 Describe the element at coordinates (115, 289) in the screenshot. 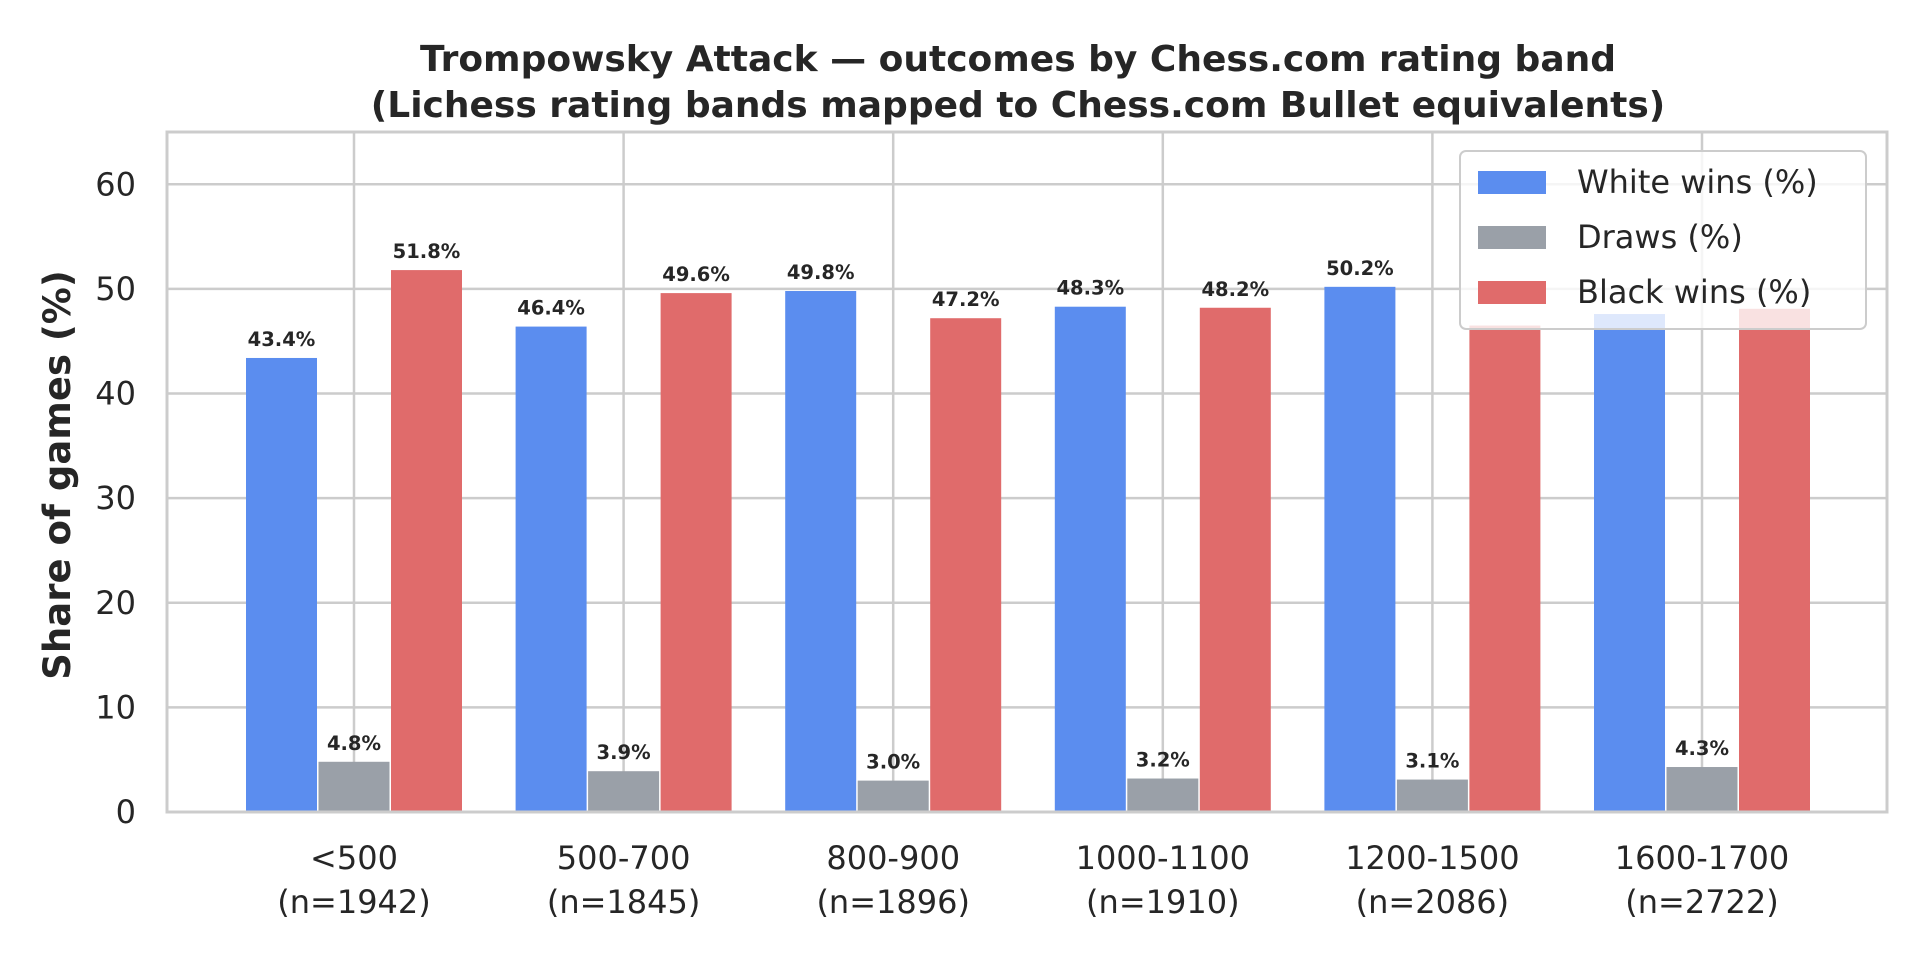

I see `y-tick-label: 50` at that location.